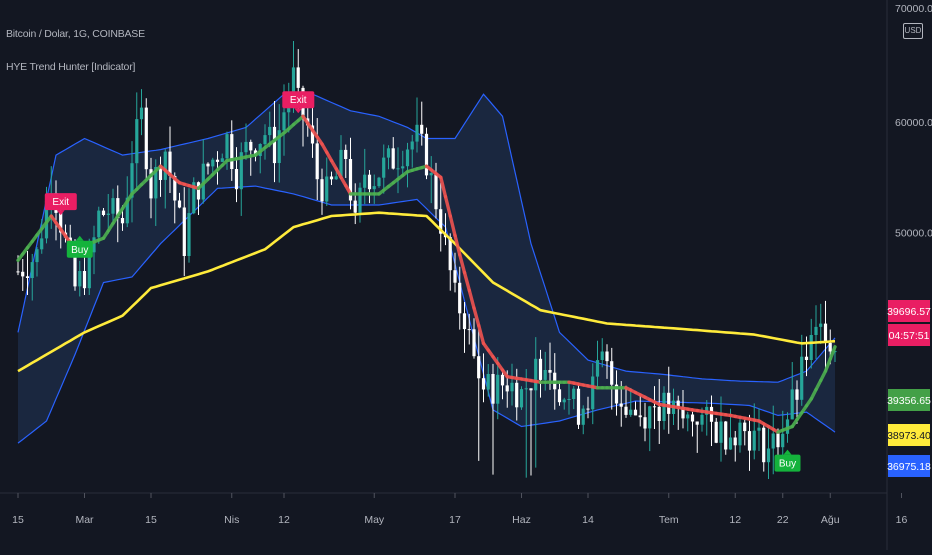  What do you see at coordinates (60, 213) in the screenshot?
I see `signal-pointer` at bounding box center [60, 213].